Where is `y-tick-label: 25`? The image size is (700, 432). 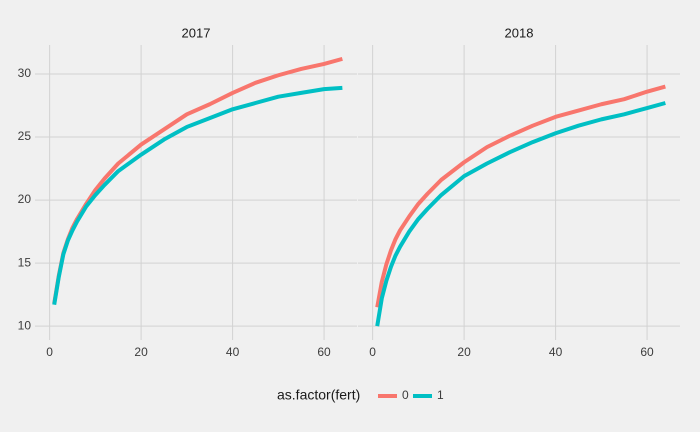 y-tick-label: 25 is located at coordinates (25, 136).